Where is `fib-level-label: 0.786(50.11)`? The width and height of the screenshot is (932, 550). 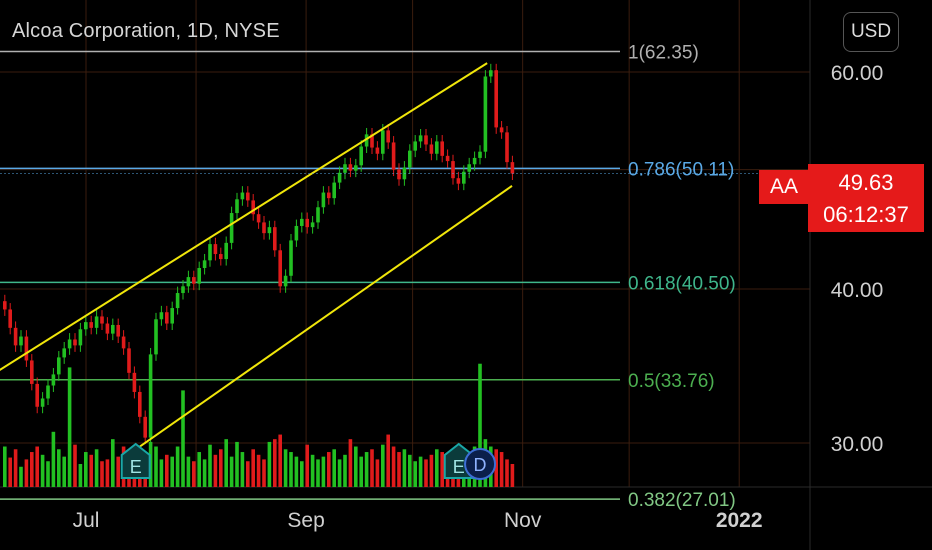
fib-level-label: 0.786(50.11) is located at coordinates (681, 169).